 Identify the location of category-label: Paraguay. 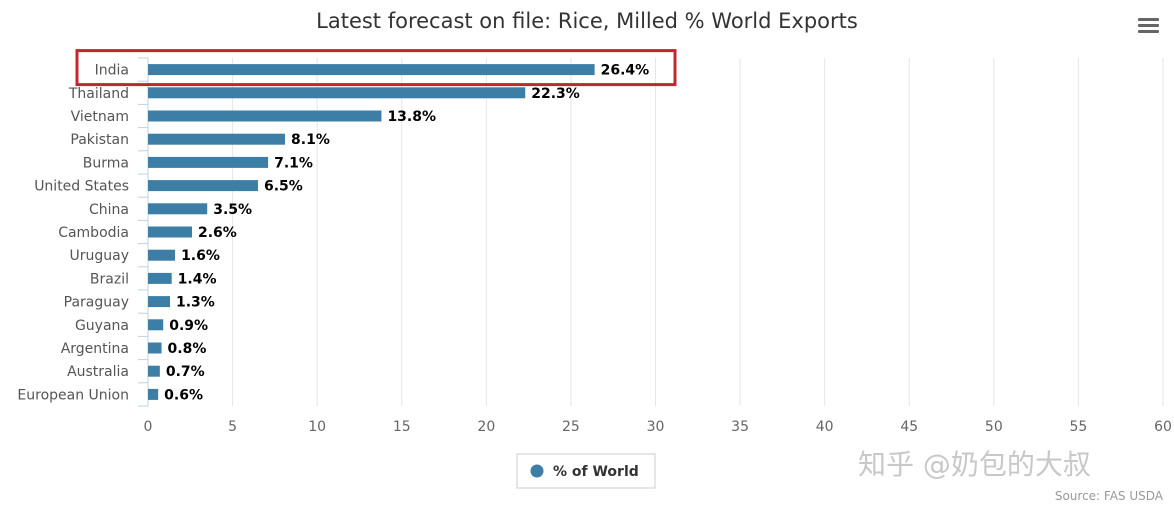
(96, 303).